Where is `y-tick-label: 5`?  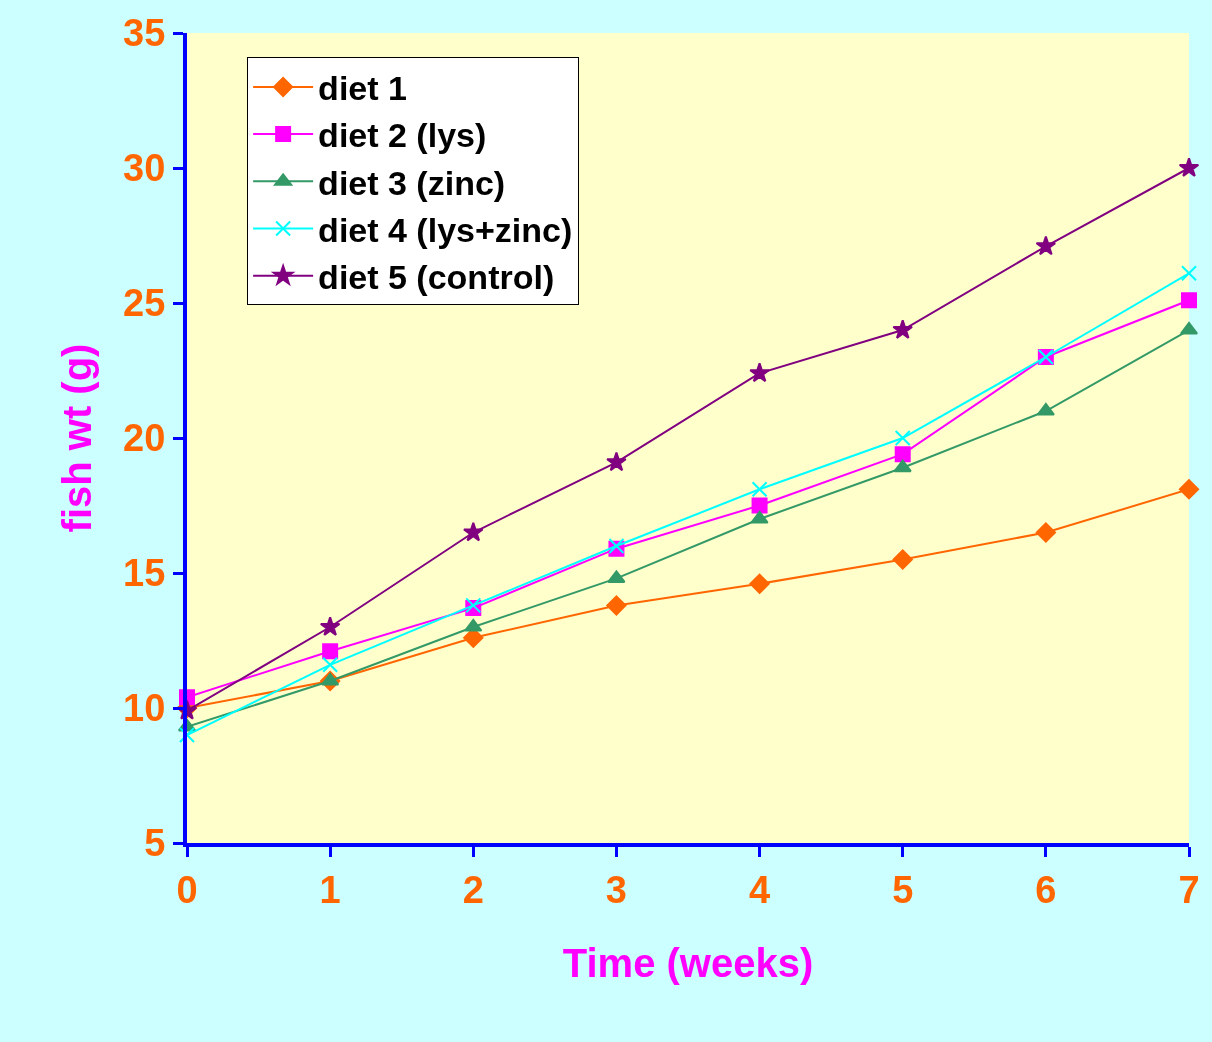 y-tick-label: 5 is located at coordinates (155, 843).